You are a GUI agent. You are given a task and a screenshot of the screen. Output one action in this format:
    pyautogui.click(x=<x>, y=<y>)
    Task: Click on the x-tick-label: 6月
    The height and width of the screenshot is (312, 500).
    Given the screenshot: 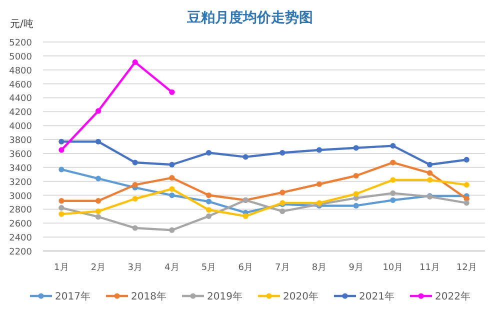 What is the action you would take?
    pyautogui.click(x=245, y=268)
    